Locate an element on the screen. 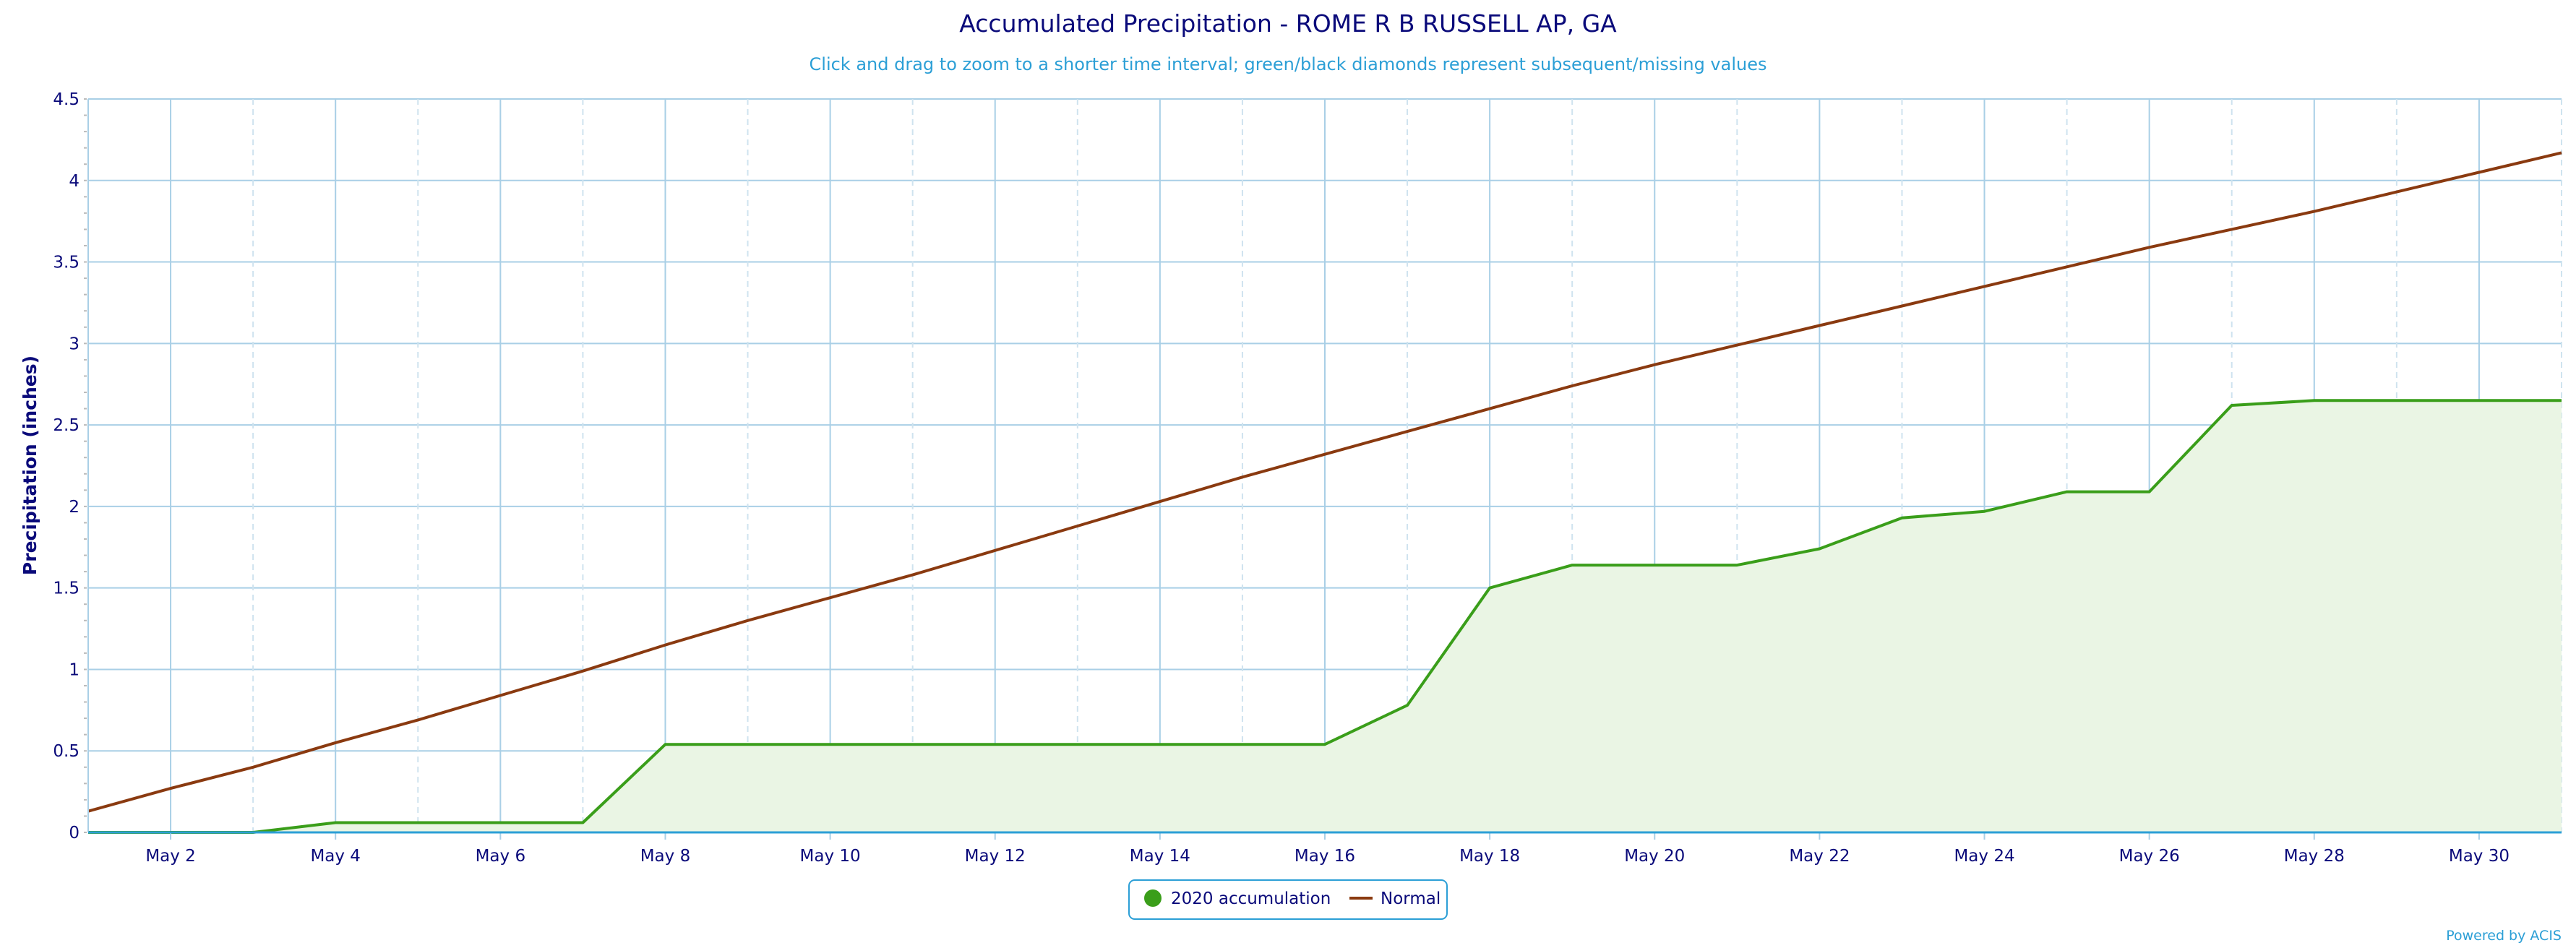 The height and width of the screenshot is (948, 2576). y-tick-label: 0.5 is located at coordinates (67, 751).